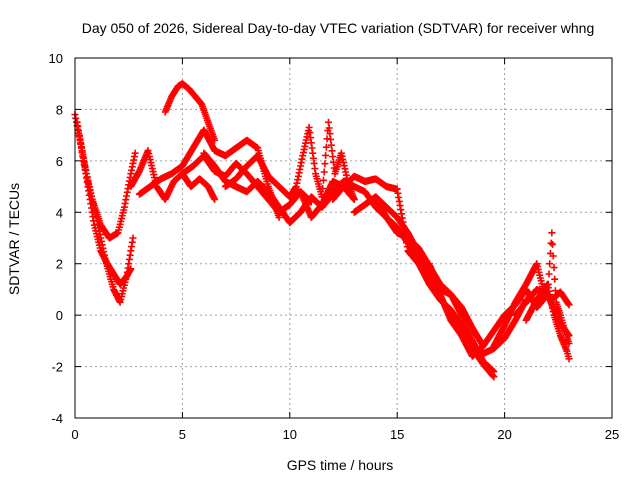  I want to click on y-tick-label: 10, so click(56, 58).